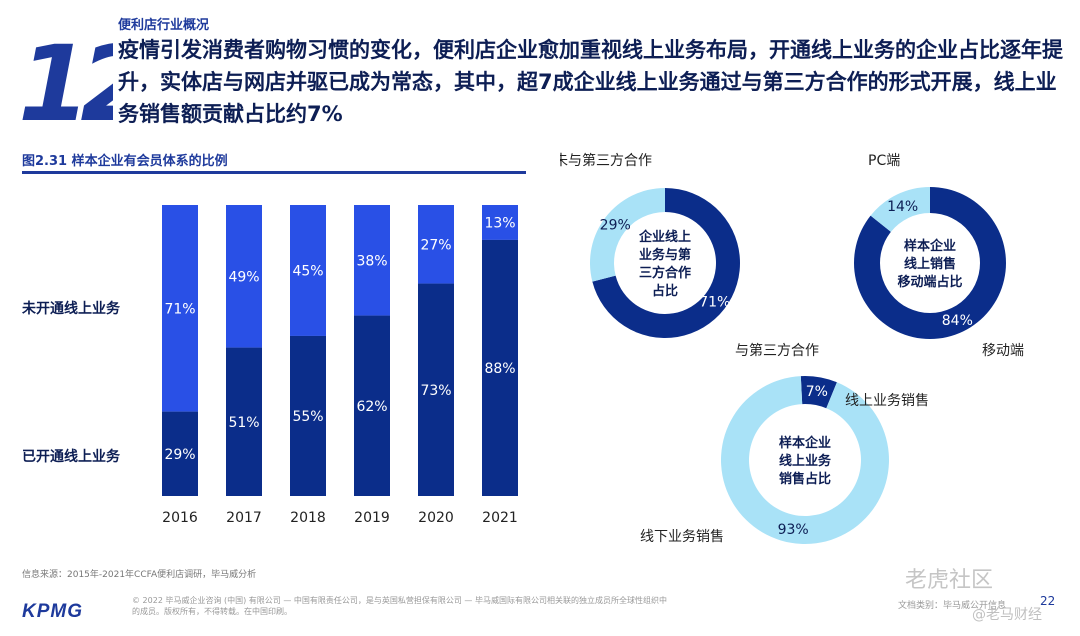 Image resolution: width=1080 pixels, height=636 pixels. What do you see at coordinates (887, 401) in the screenshot?
I see `donut-category-label: 线上业务销售` at bounding box center [887, 401].